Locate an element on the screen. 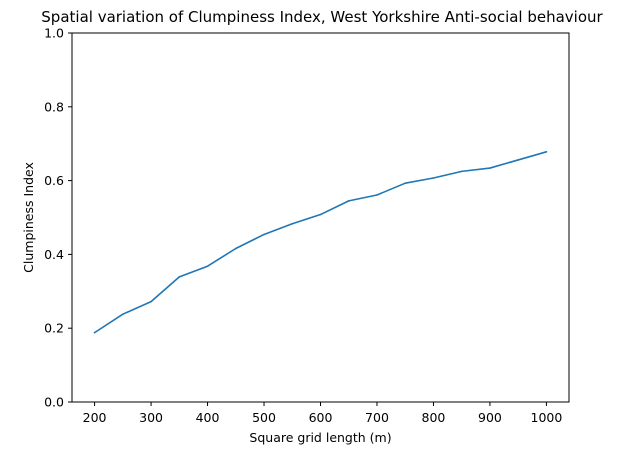 The height and width of the screenshot is (455, 641). x-tick-label: 600 is located at coordinates (321, 417).